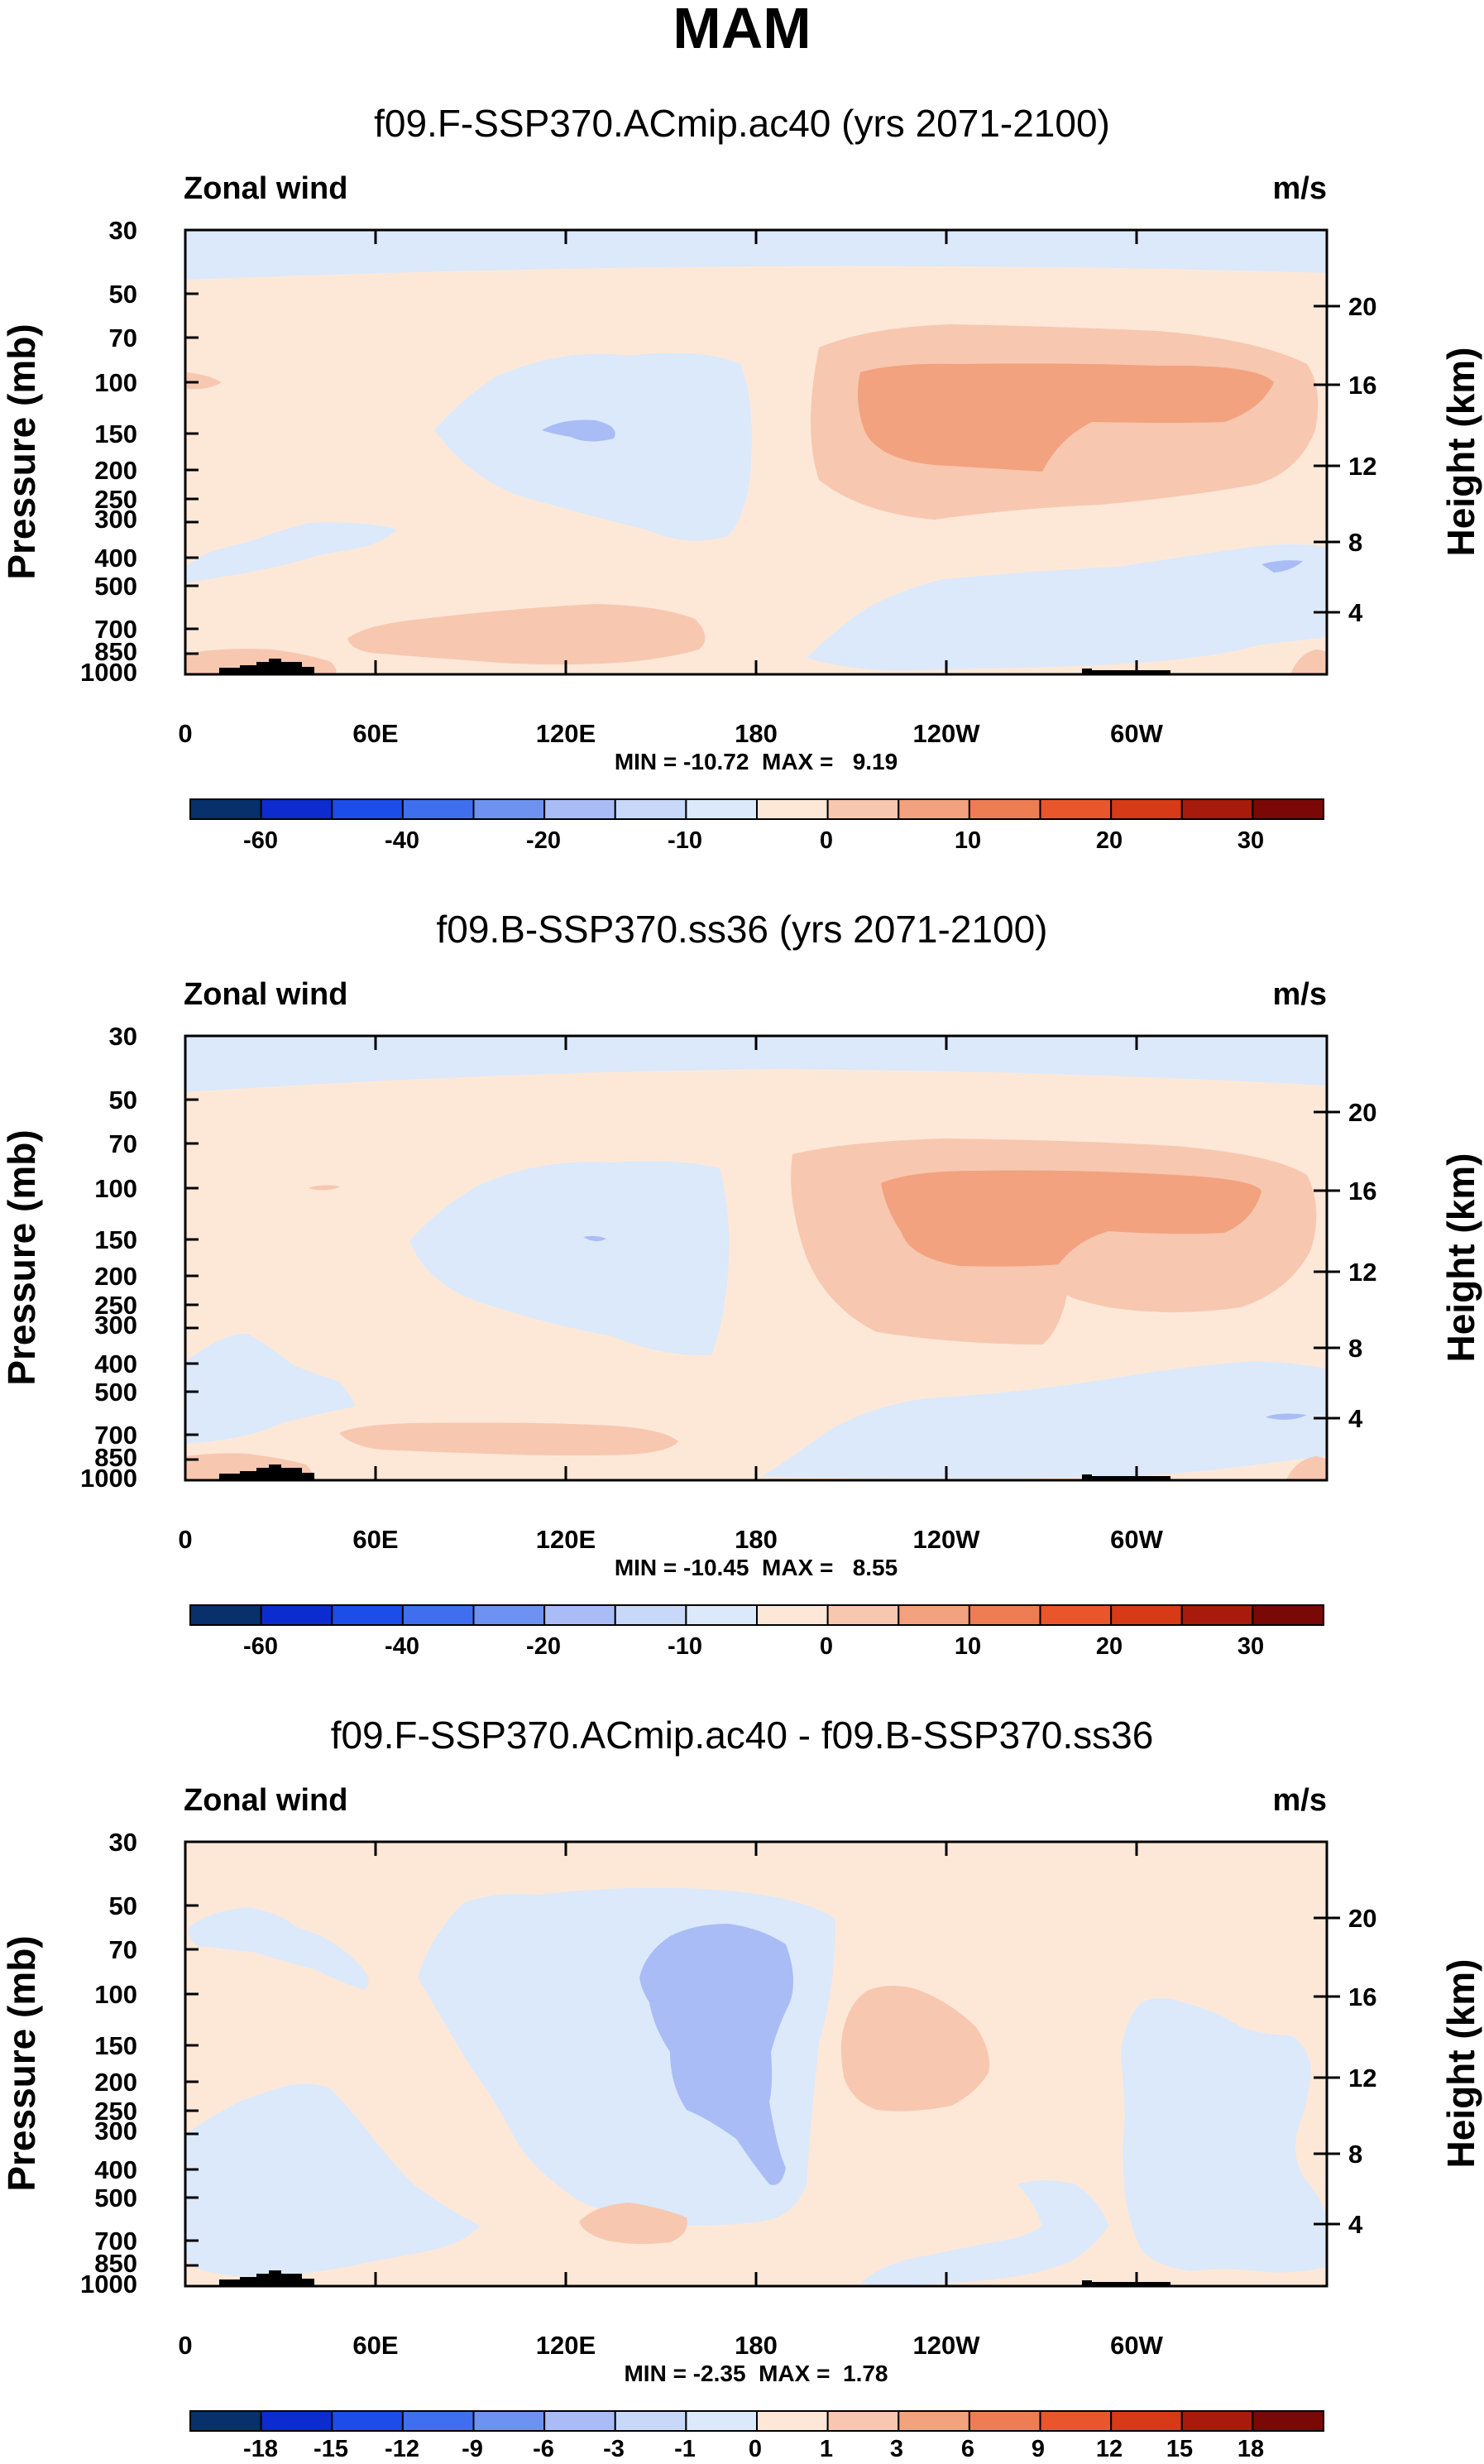 Image resolution: width=1484 pixels, height=2464 pixels. I want to click on panel-1-ytick-1000: 1000, so click(108, 672).